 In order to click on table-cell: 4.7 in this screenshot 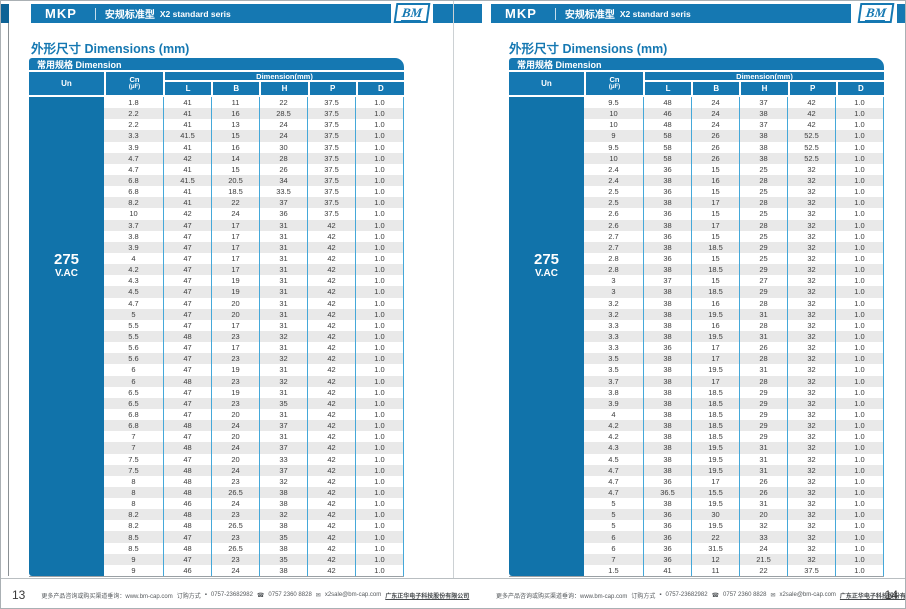, I will do `click(613, 470)`.